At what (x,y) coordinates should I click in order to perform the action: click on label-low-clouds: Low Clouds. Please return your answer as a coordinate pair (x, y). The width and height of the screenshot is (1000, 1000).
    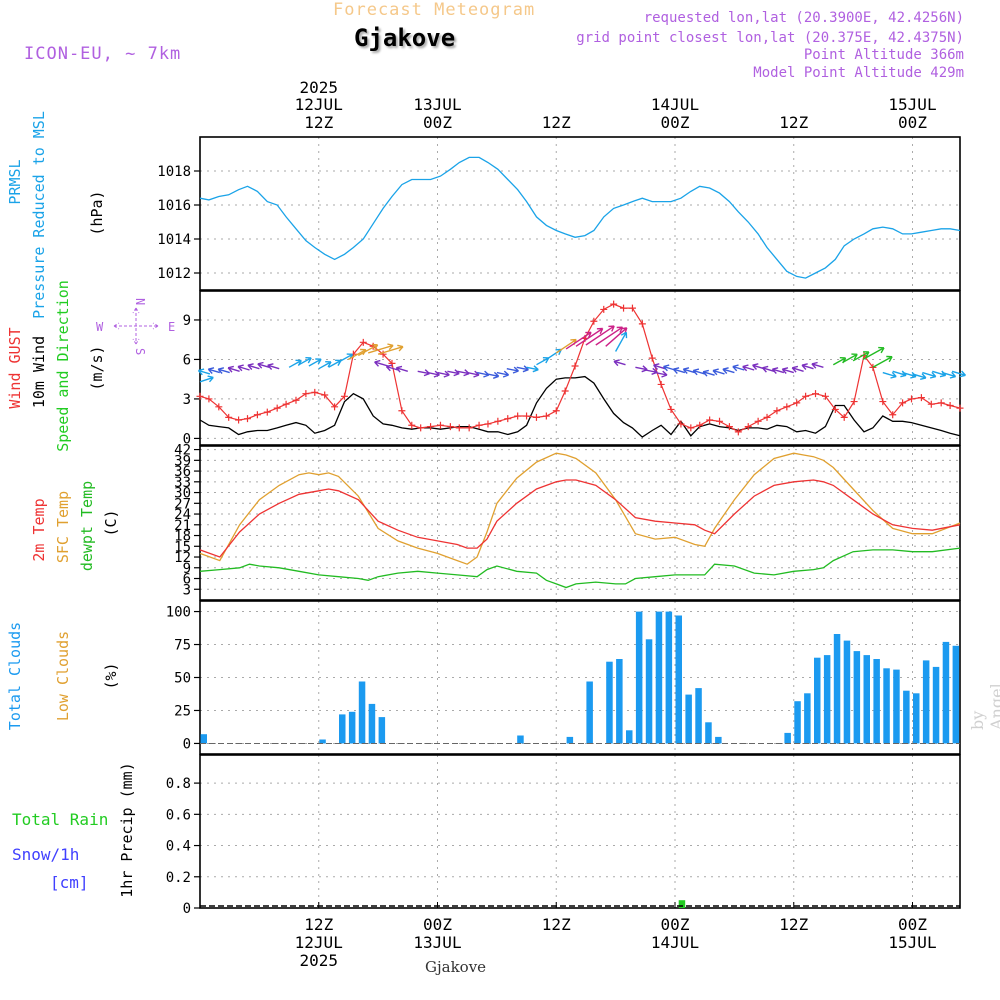
    Looking at the image, I should click on (63, 676).